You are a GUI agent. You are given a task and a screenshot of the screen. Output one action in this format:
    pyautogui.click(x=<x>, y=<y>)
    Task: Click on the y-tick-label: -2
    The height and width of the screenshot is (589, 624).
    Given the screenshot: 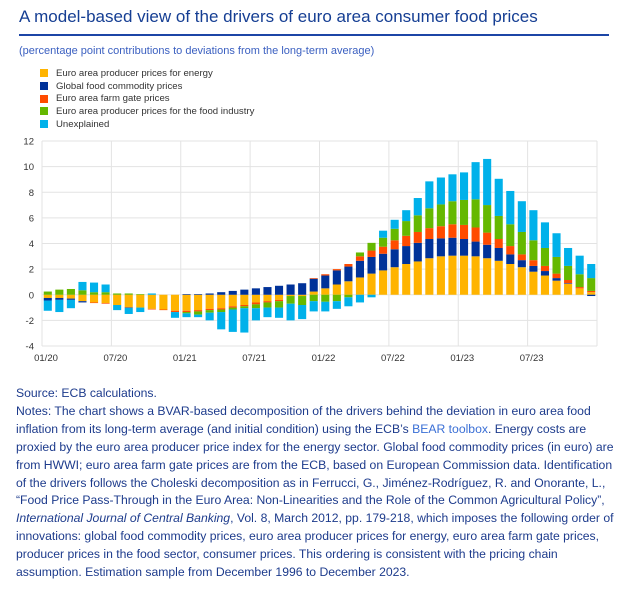 What is the action you would take?
    pyautogui.click(x=30, y=321)
    